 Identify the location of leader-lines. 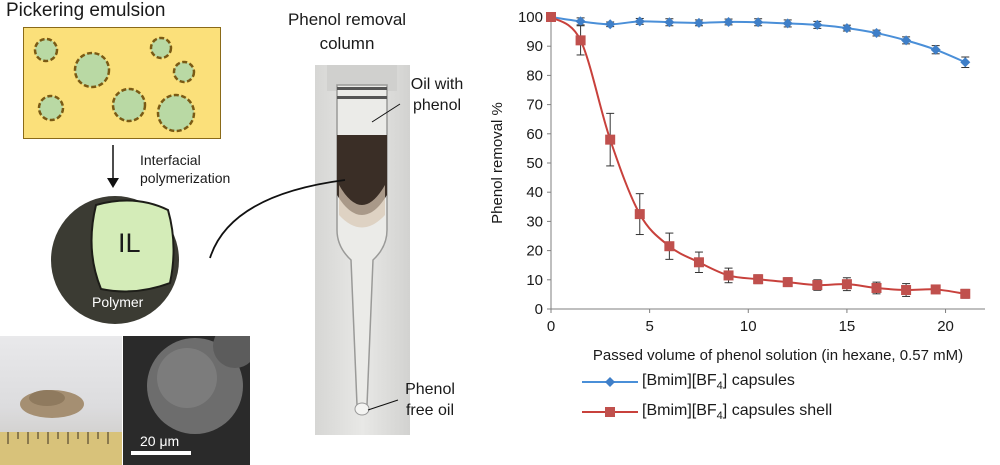
(305, 257).